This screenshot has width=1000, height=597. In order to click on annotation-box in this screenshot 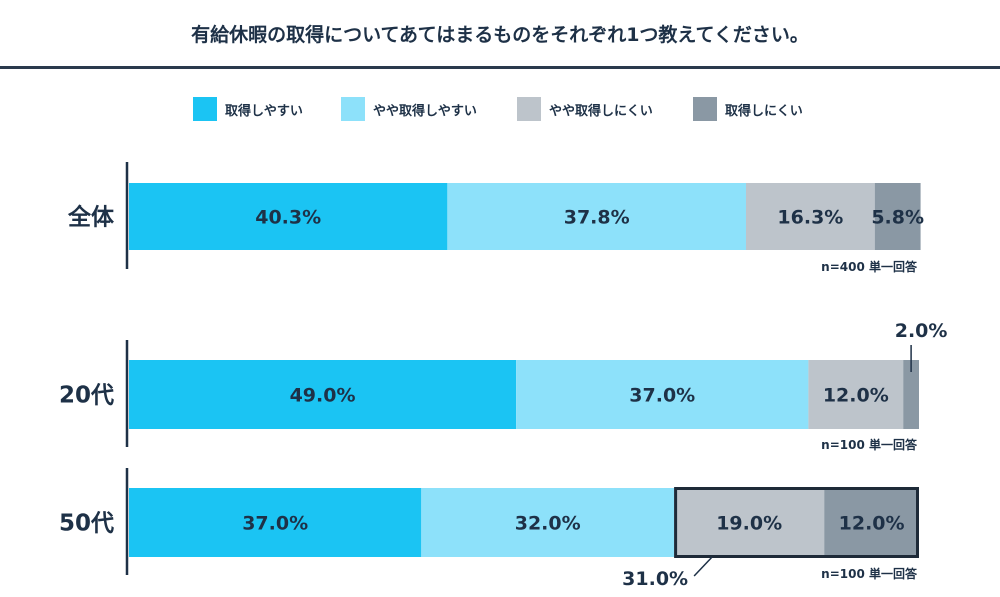, I will do `click(796, 522)`.